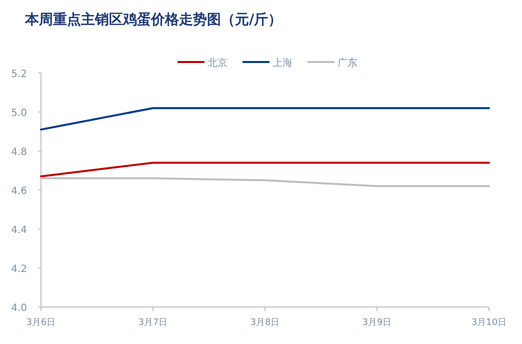  What do you see at coordinates (282, 63) in the screenshot?
I see `legend-label: 上海` at bounding box center [282, 63].